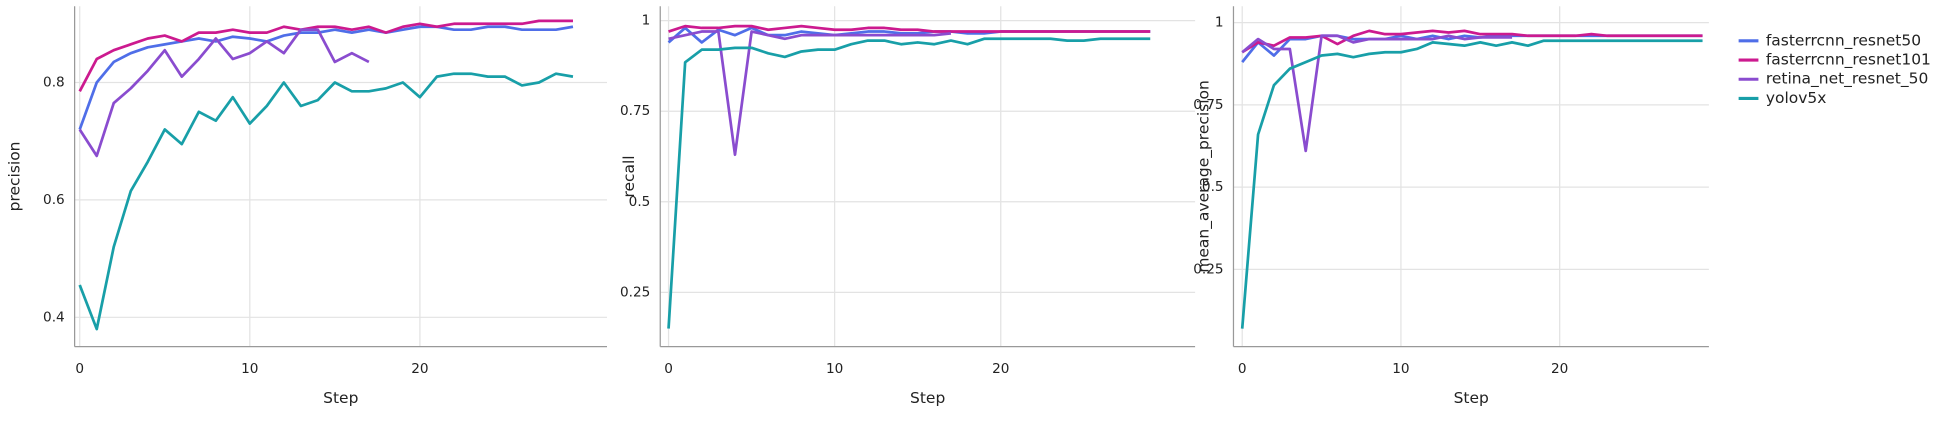 The width and height of the screenshot is (1942, 442). I want to click on legend-label: retina_net_resnet_50, so click(1847, 79).